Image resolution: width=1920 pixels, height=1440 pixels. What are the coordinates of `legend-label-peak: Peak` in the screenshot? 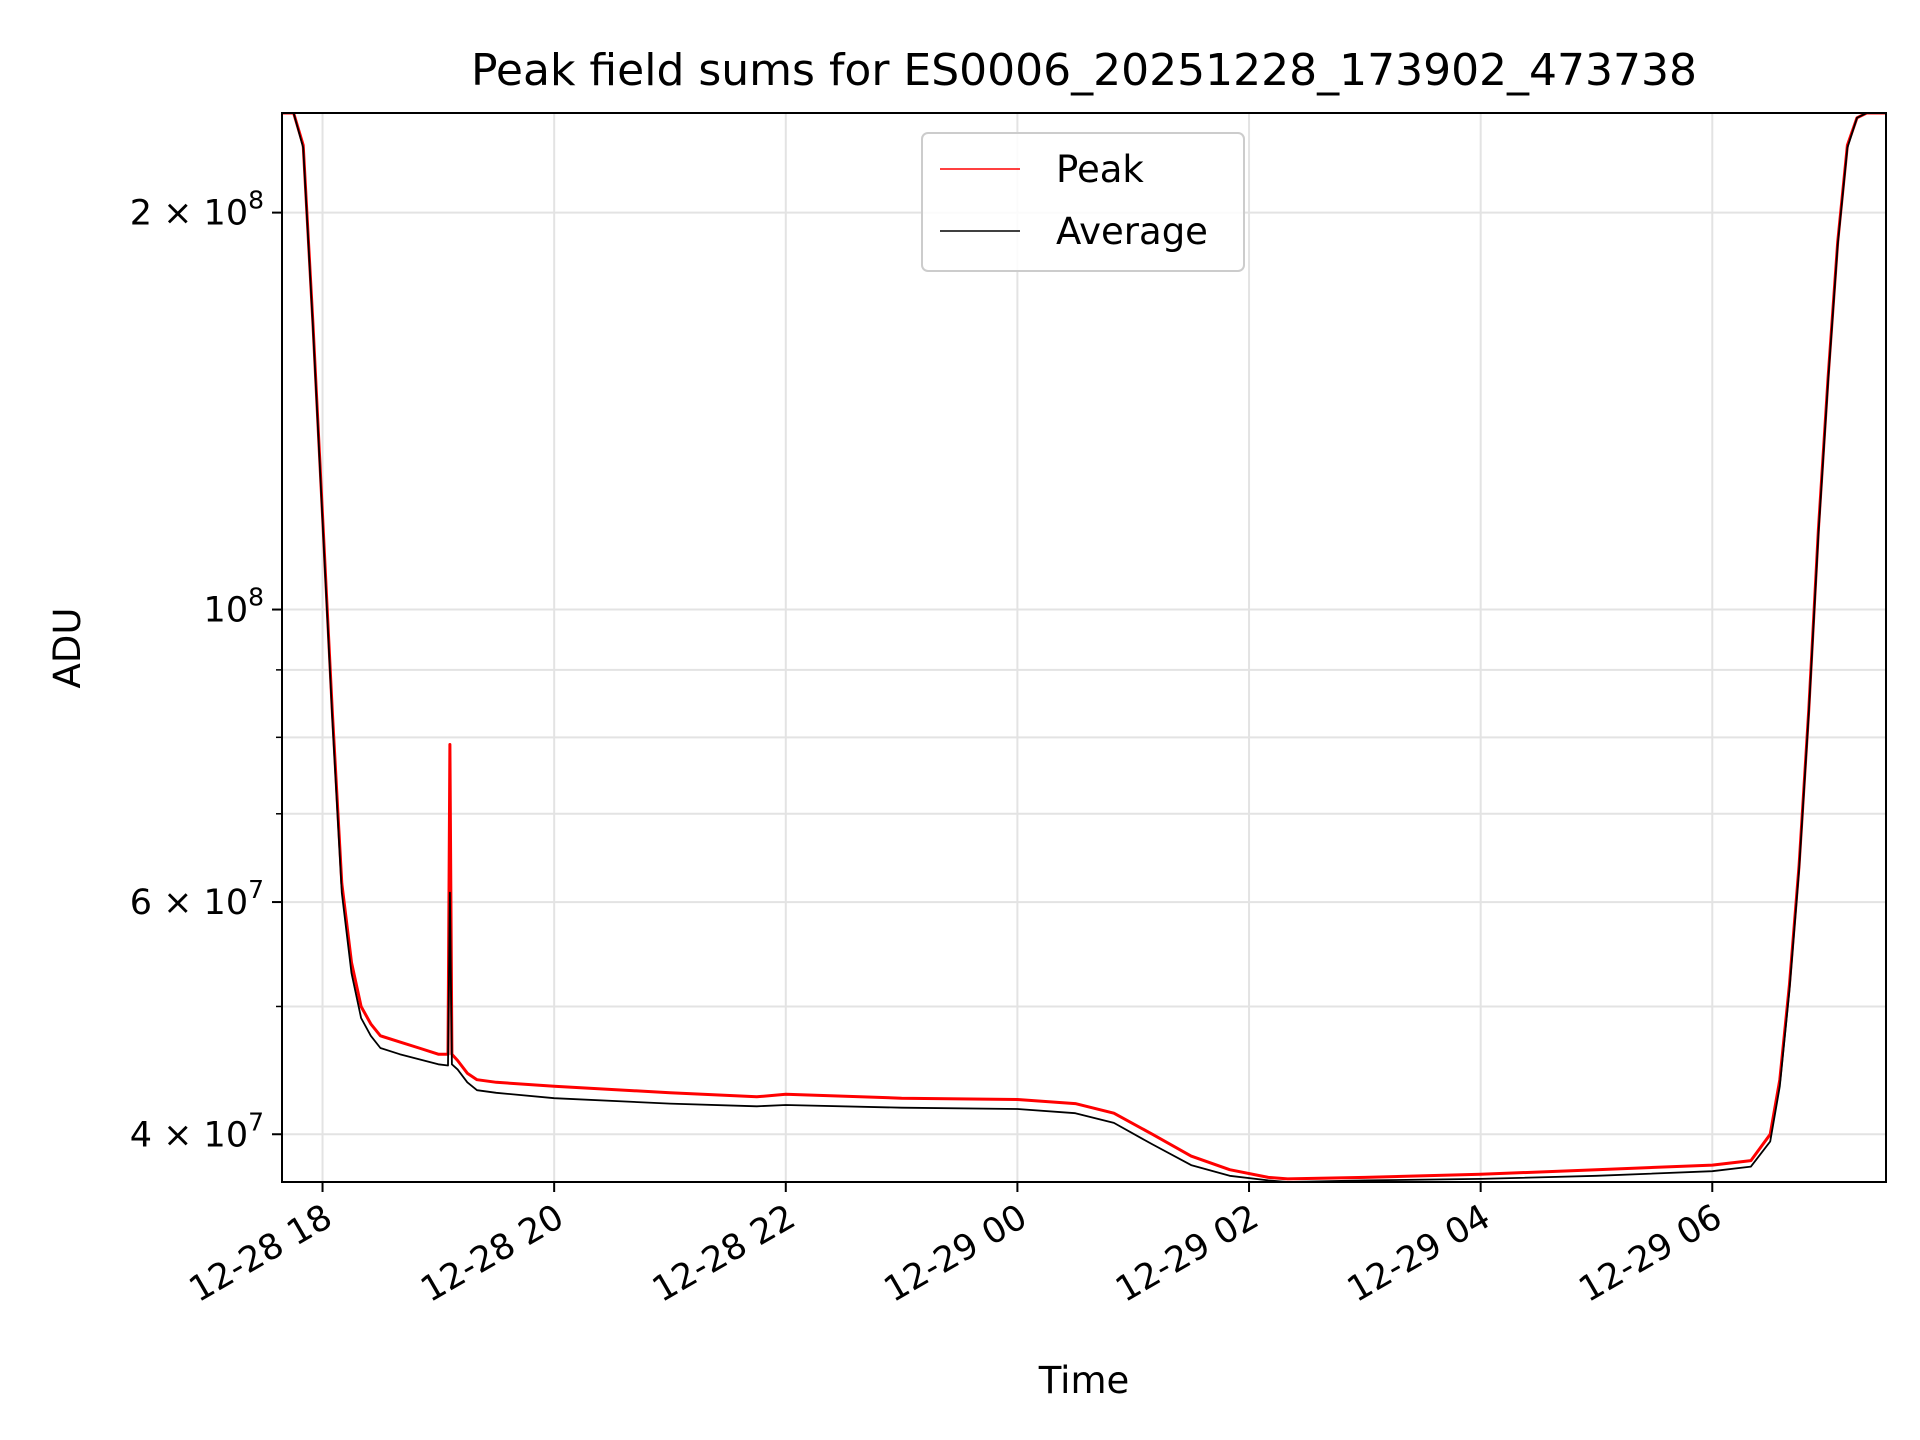 It's located at (1100, 169).